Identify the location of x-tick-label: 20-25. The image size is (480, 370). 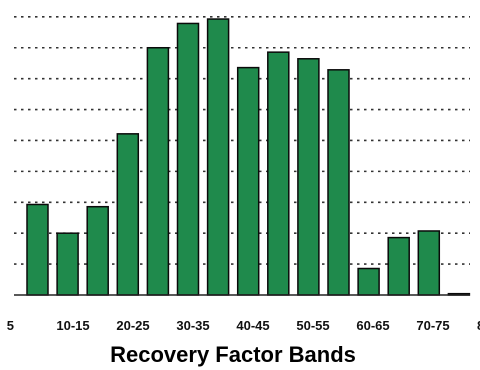
(132, 325).